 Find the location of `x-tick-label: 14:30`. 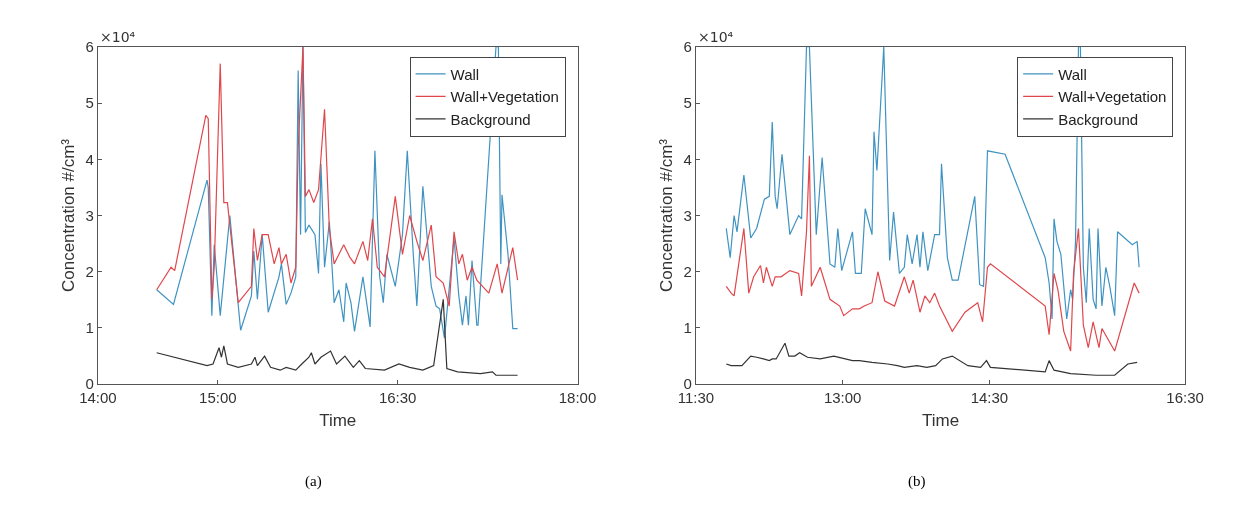

x-tick-label: 14:30 is located at coordinates (989, 398).